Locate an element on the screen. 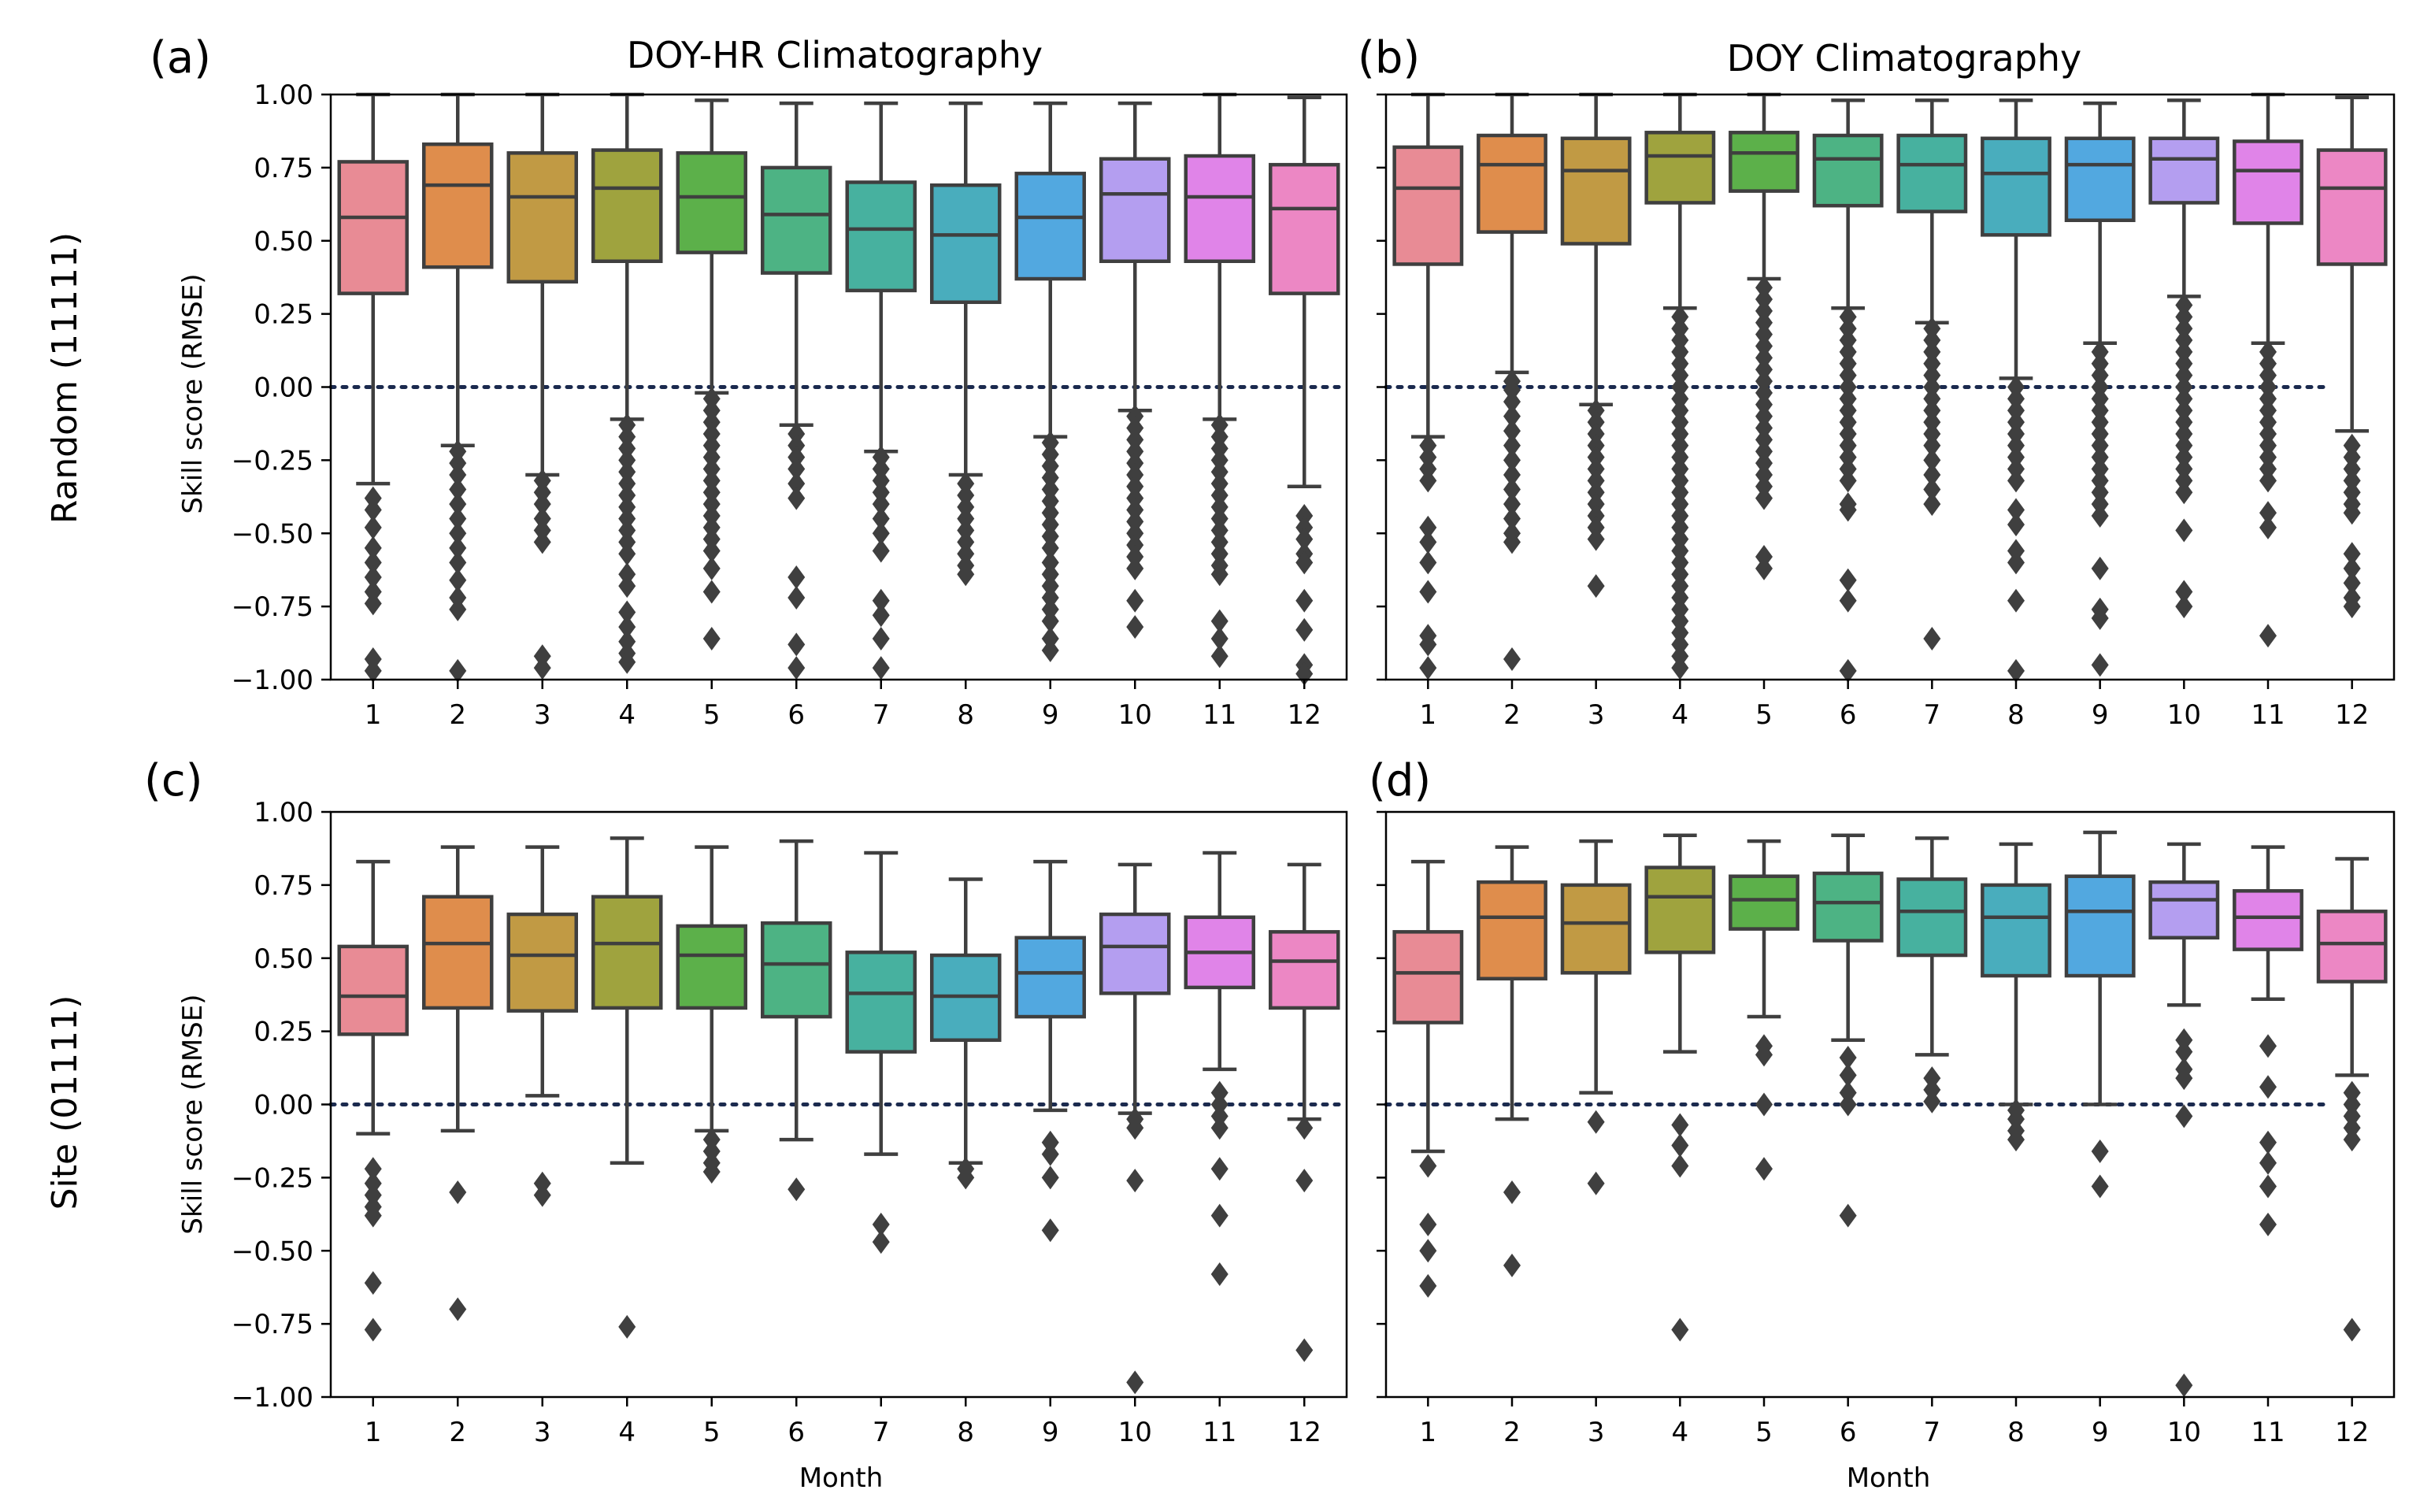  panel-a-xtick-label: 11 is located at coordinates (1219, 715).